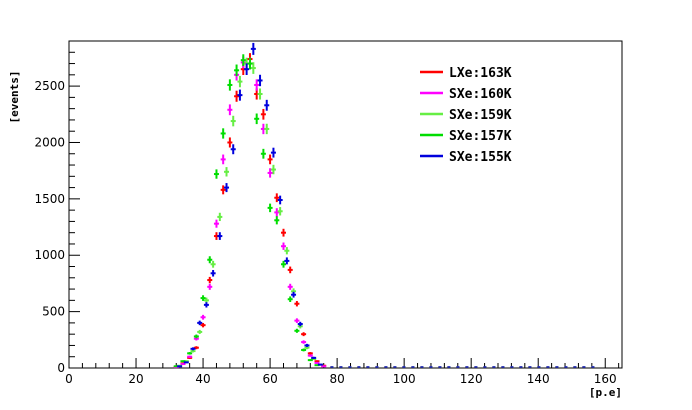 The image size is (692, 410). Describe the element at coordinates (538, 379) in the screenshot. I see `x-tick-label: 140` at that location.